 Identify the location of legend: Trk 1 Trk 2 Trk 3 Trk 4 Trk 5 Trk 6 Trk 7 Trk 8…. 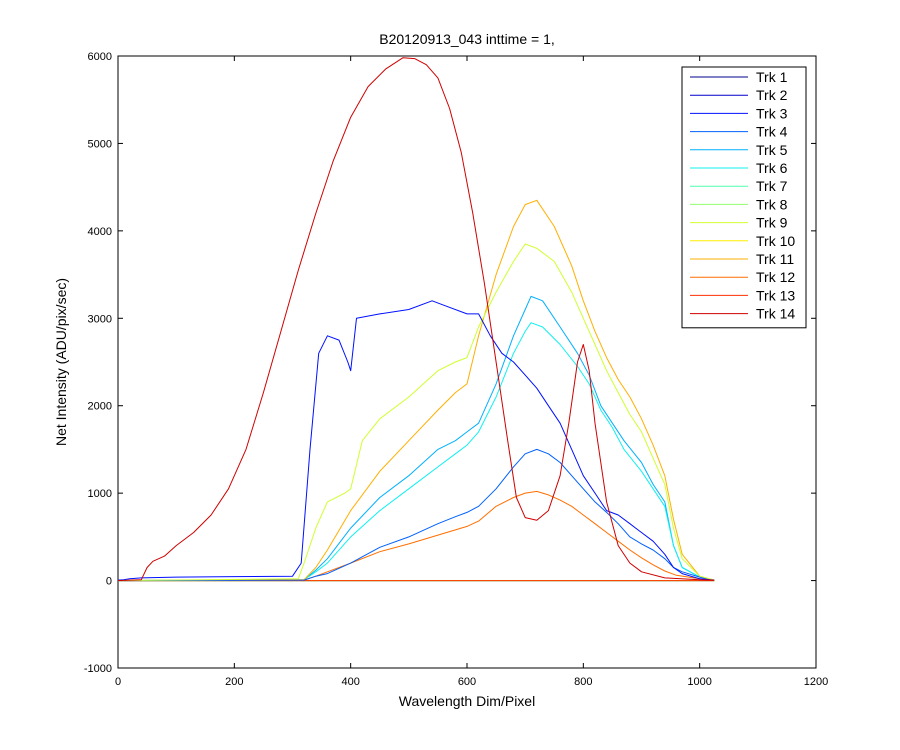
(744, 197).